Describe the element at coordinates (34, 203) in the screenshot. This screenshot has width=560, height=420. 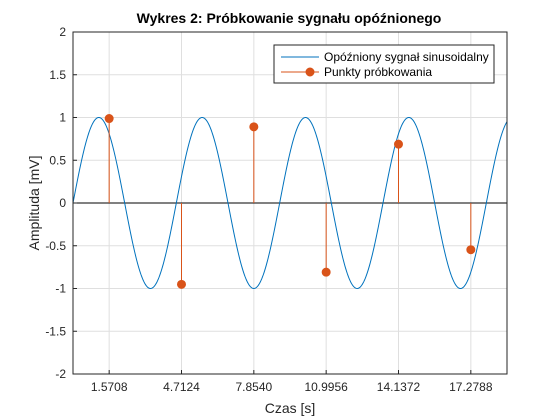
I see `y-axis-title: Amplituda [mV]` at that location.